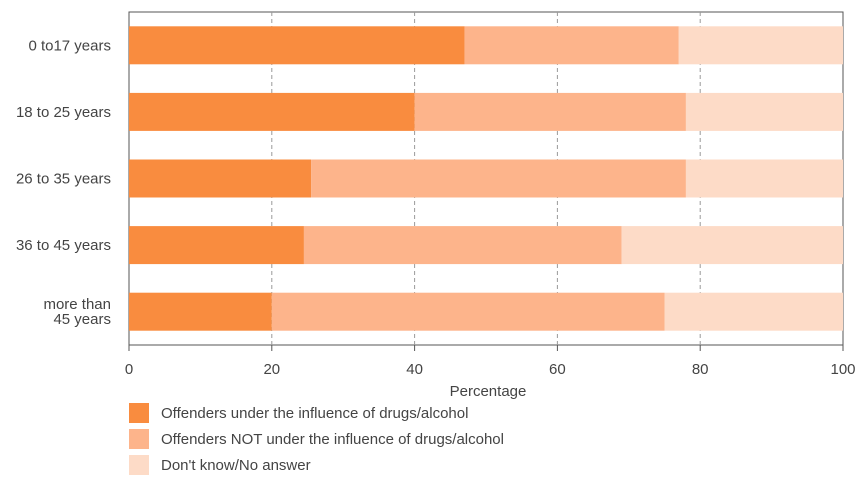 The width and height of the screenshot is (857, 478). I want to click on category-label: 26 to 35 years, so click(63, 179).